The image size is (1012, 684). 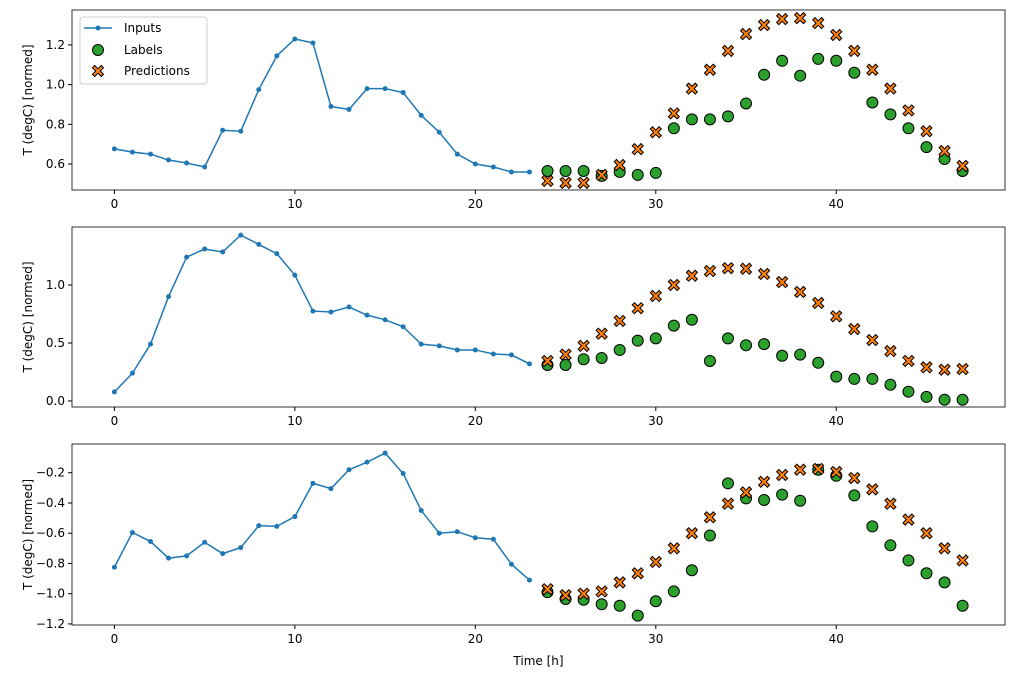 What do you see at coordinates (55, 45) in the screenshot?
I see `y-tick-label: 1.2` at bounding box center [55, 45].